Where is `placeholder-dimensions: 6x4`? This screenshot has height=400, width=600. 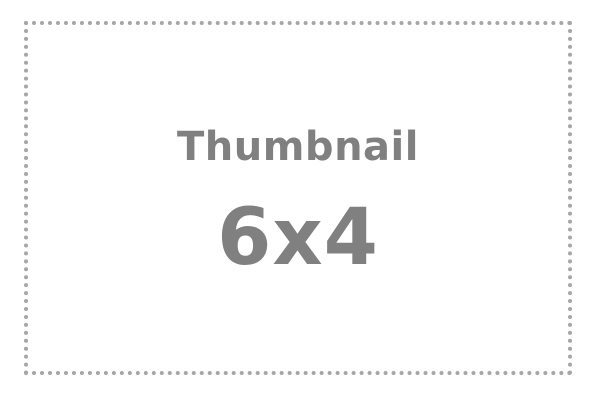
placeholder-dimensions: 6x4 is located at coordinates (298, 238).